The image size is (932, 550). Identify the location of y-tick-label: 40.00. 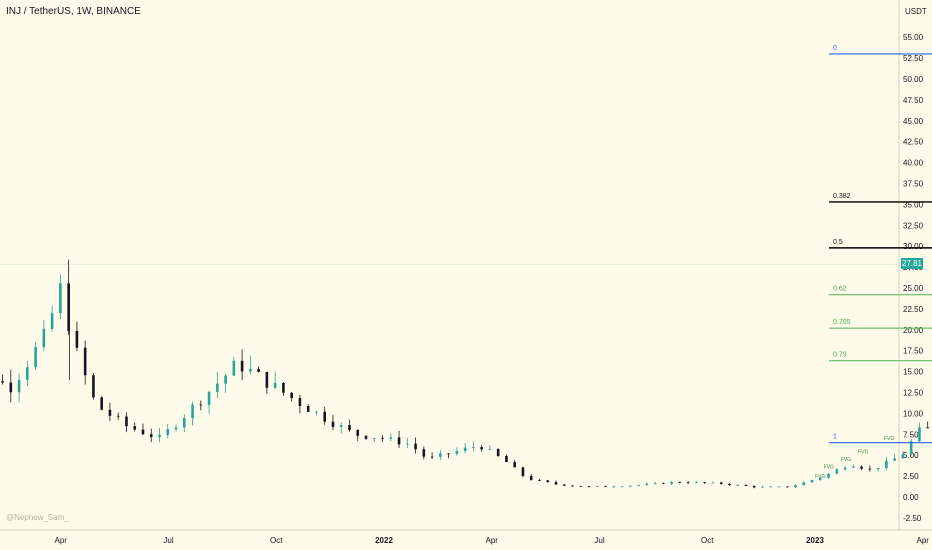
(913, 163).